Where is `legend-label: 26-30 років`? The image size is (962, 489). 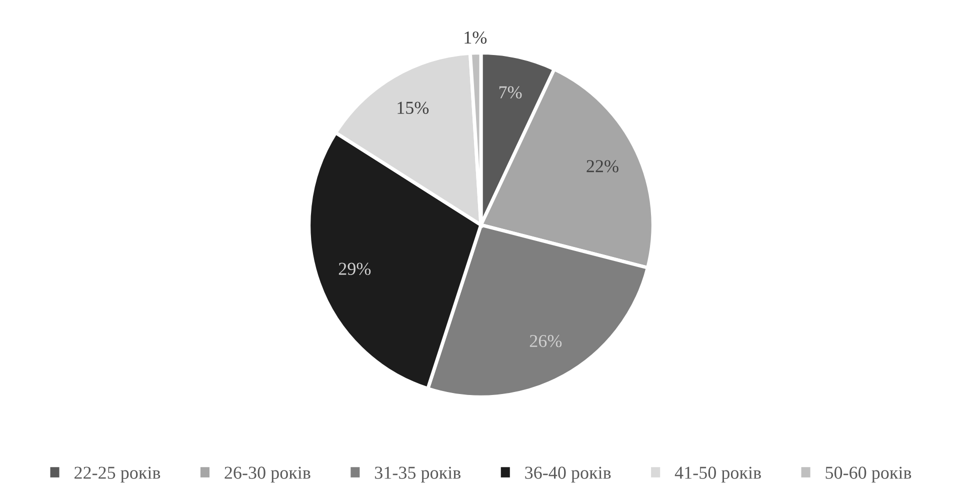
legend-label: 26-30 років is located at coordinates (267, 474).